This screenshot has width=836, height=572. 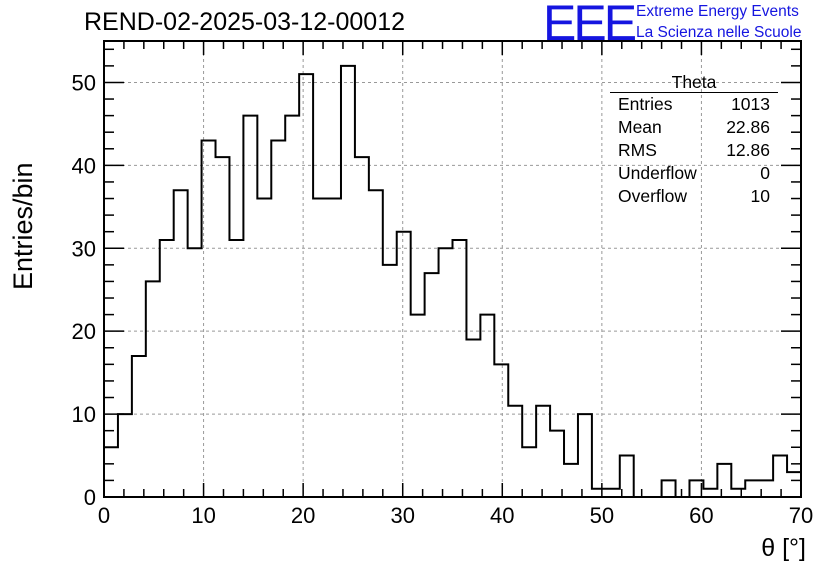 I want to click on stats-value: 0, so click(x=765, y=173).